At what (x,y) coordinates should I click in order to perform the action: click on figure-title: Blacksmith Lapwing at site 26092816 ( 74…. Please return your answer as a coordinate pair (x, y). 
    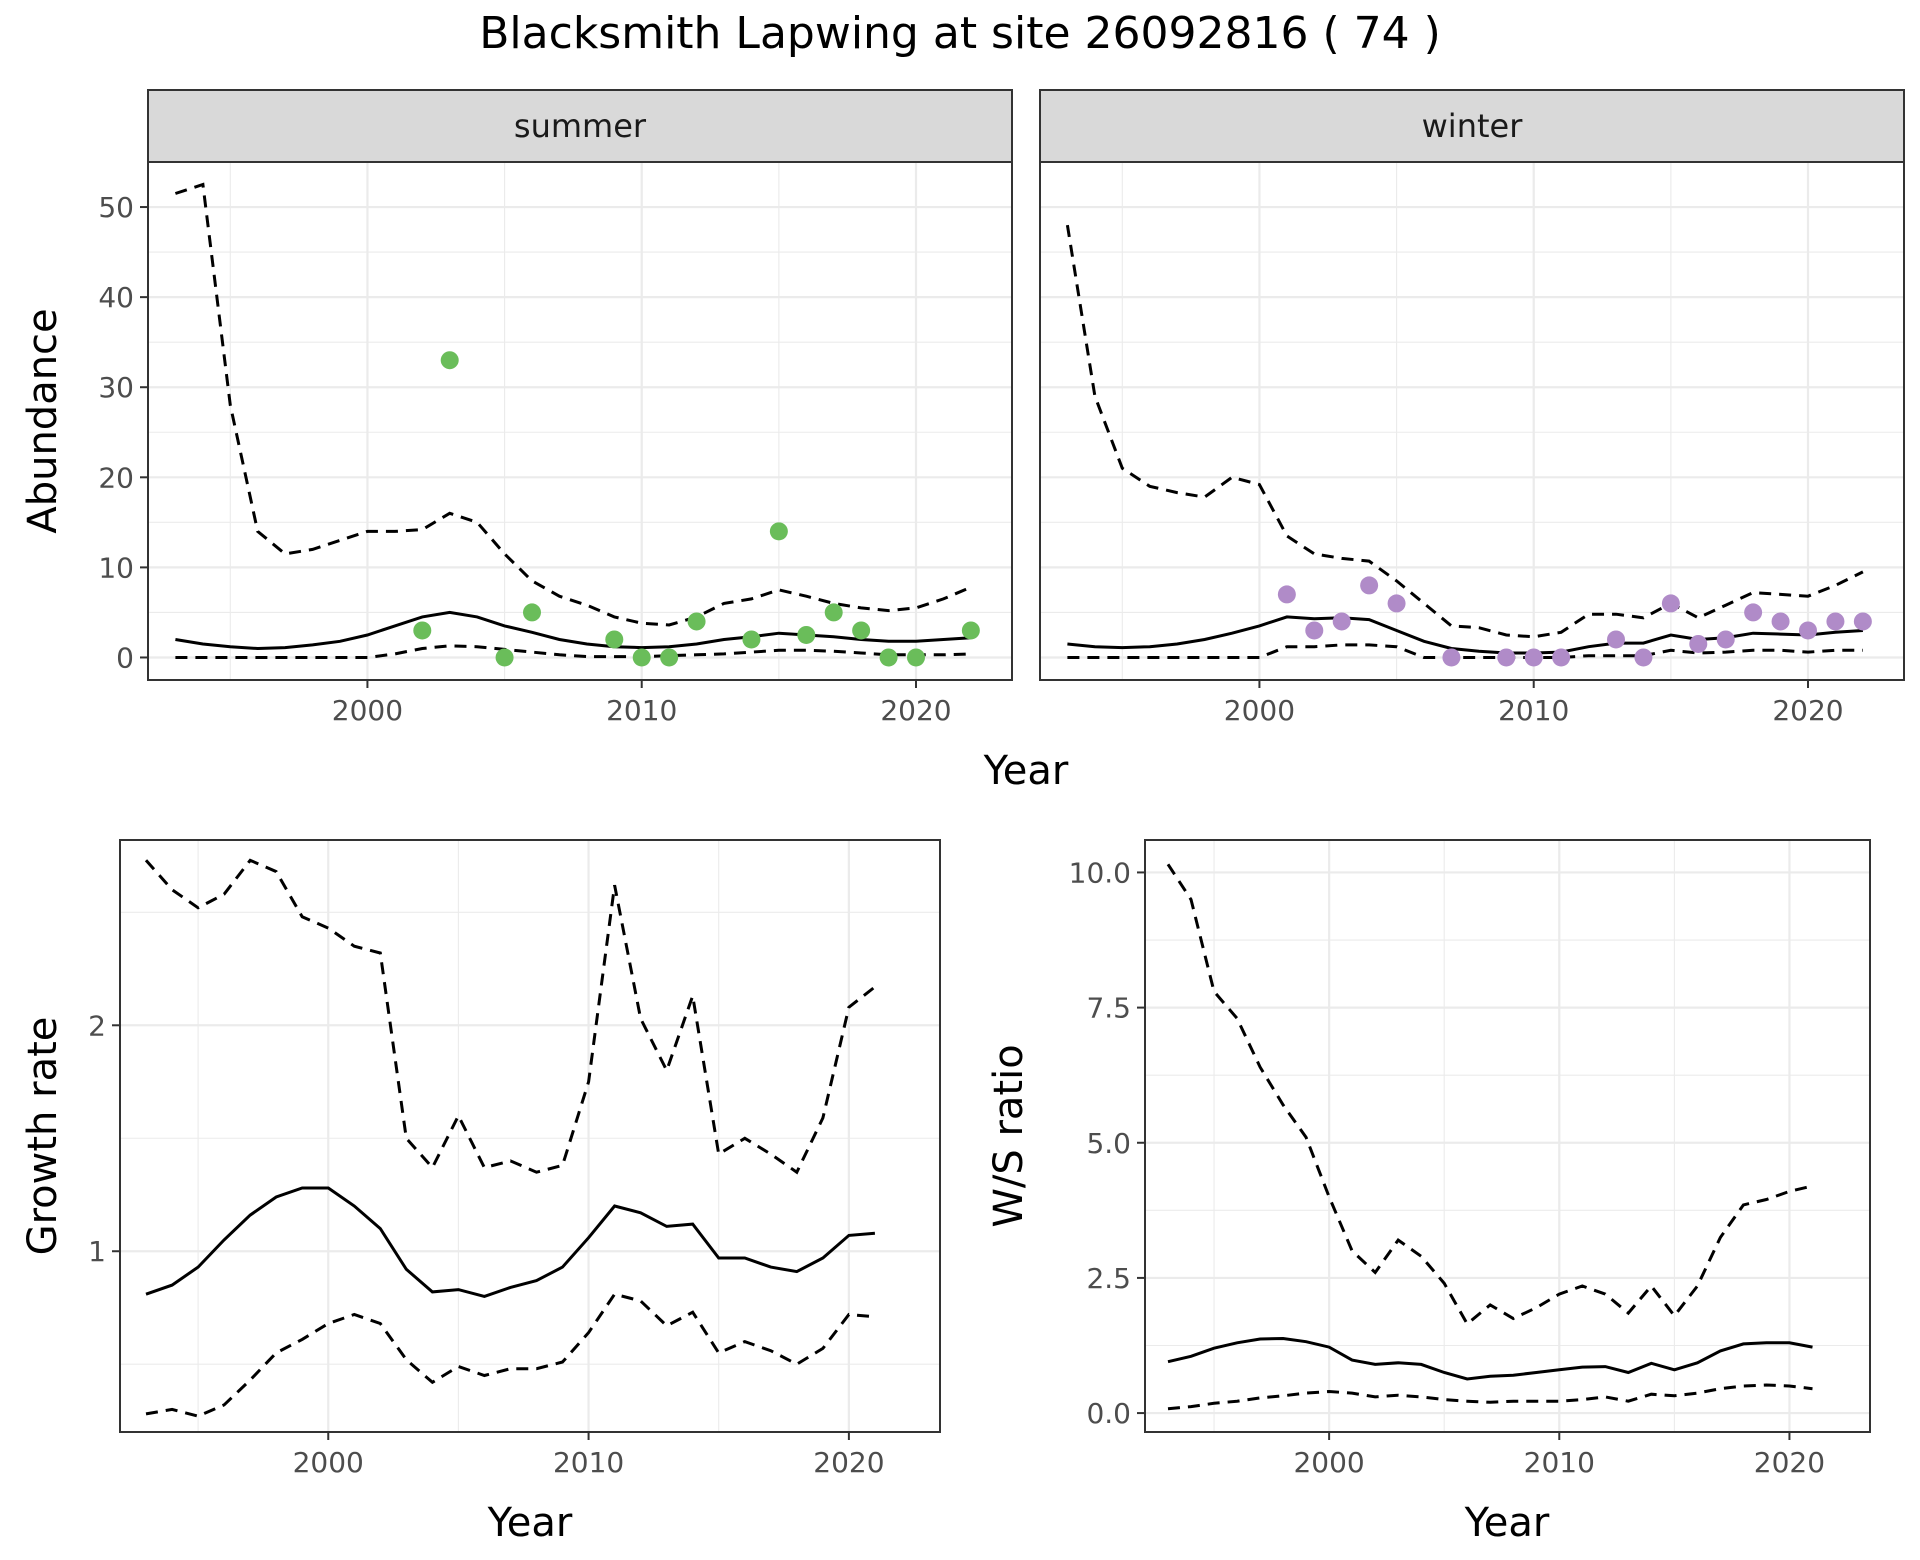
    Looking at the image, I should click on (960, 33).